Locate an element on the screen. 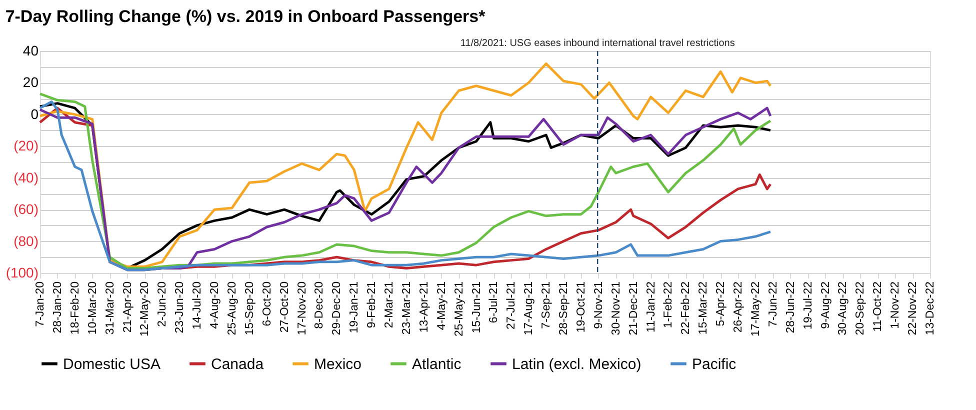  x-tick-label: 9-Feb-21 is located at coordinates (372, 305).